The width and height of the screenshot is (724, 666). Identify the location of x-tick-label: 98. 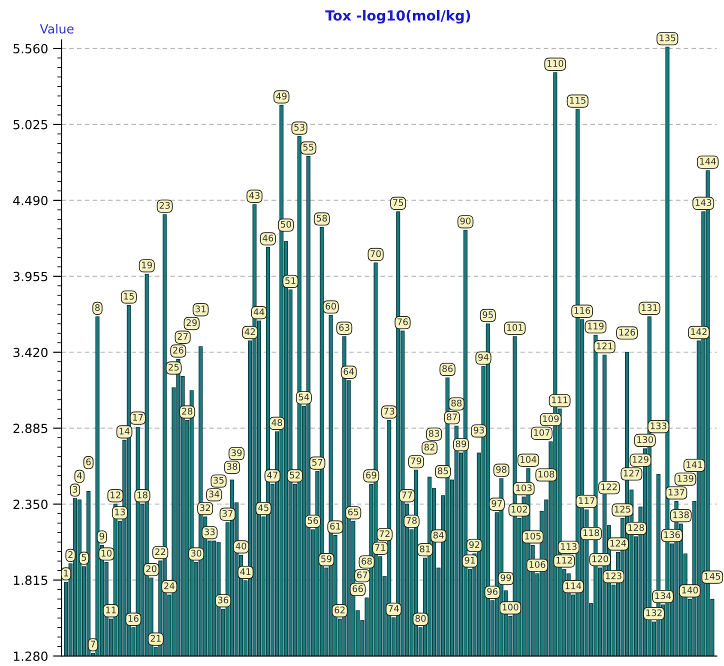
(501, 469).